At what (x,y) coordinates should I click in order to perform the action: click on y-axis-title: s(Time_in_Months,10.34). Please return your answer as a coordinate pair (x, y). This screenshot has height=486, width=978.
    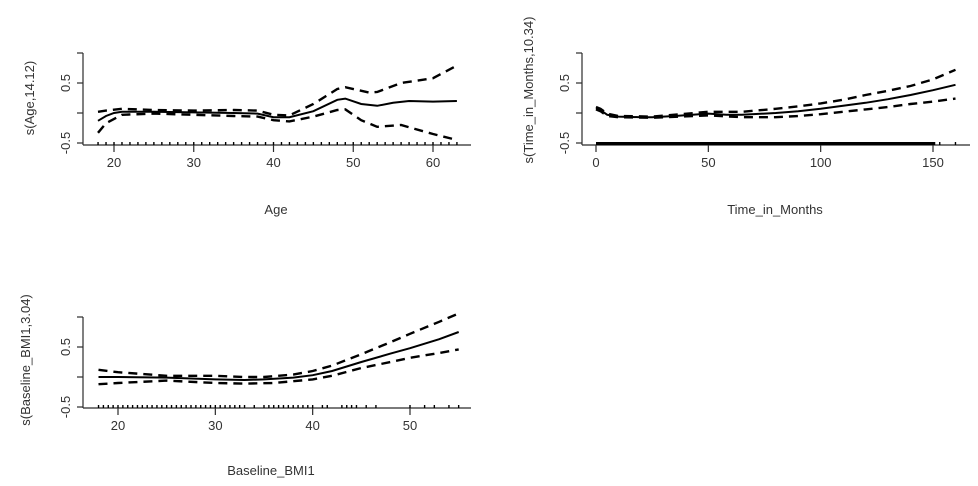
    Looking at the image, I should click on (528, 90).